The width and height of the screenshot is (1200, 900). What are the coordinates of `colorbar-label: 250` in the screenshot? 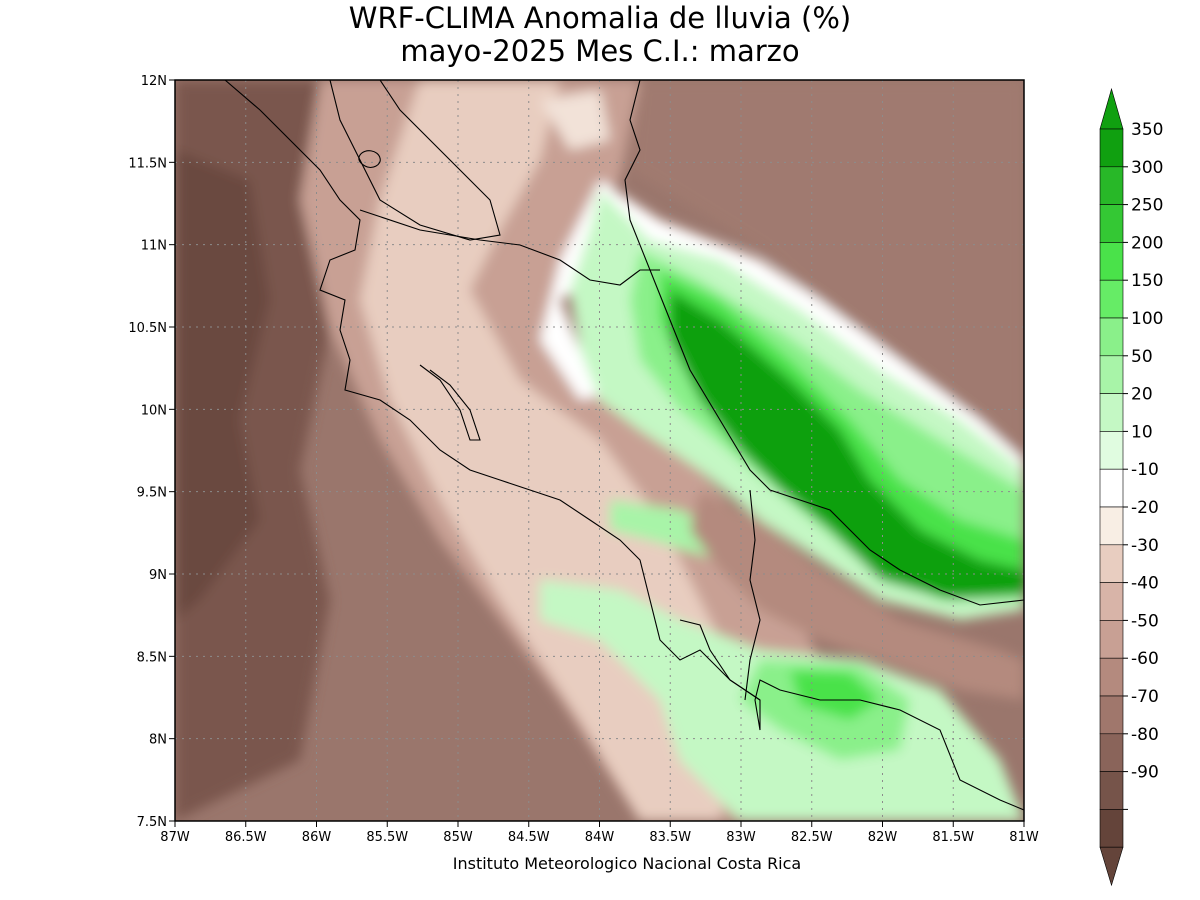 It's located at (1147, 206).